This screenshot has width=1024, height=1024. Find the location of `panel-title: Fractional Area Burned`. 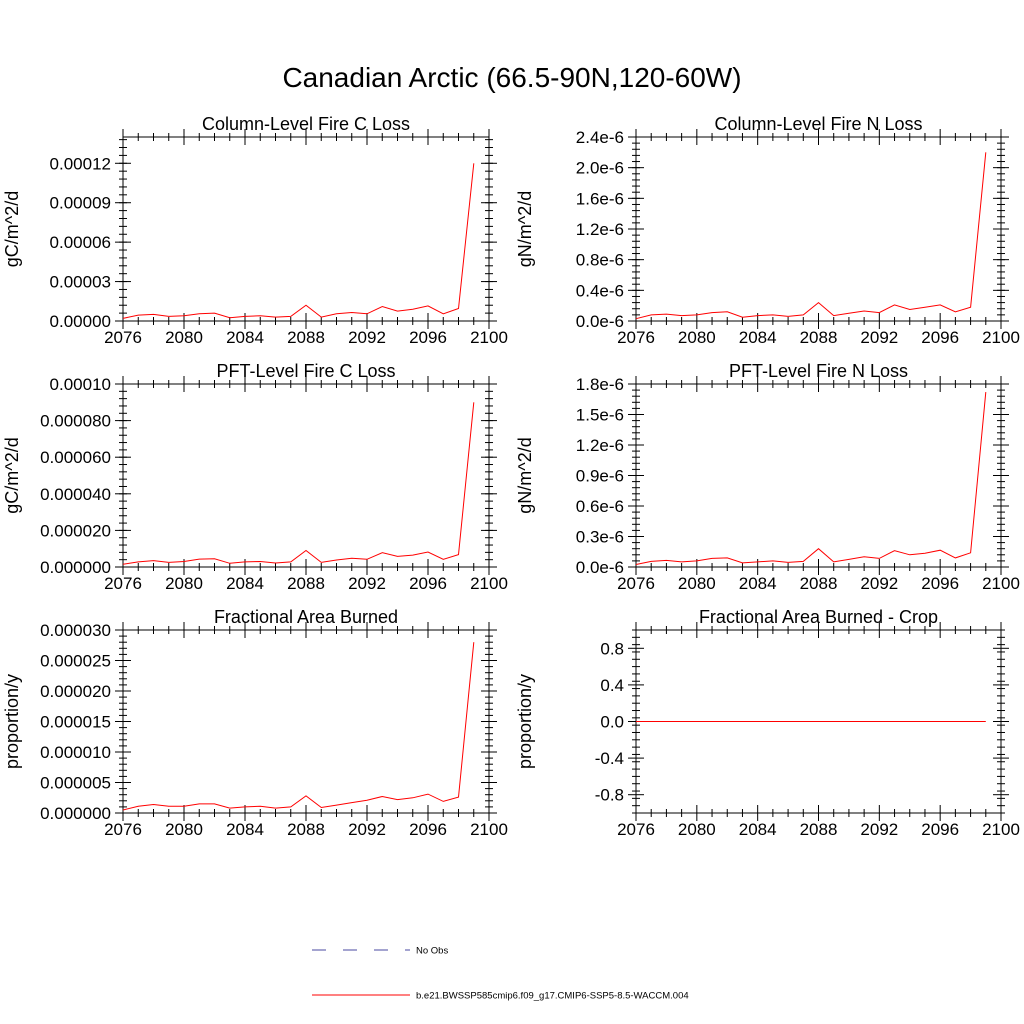

panel-title: Fractional Area Burned is located at coordinates (306, 617).